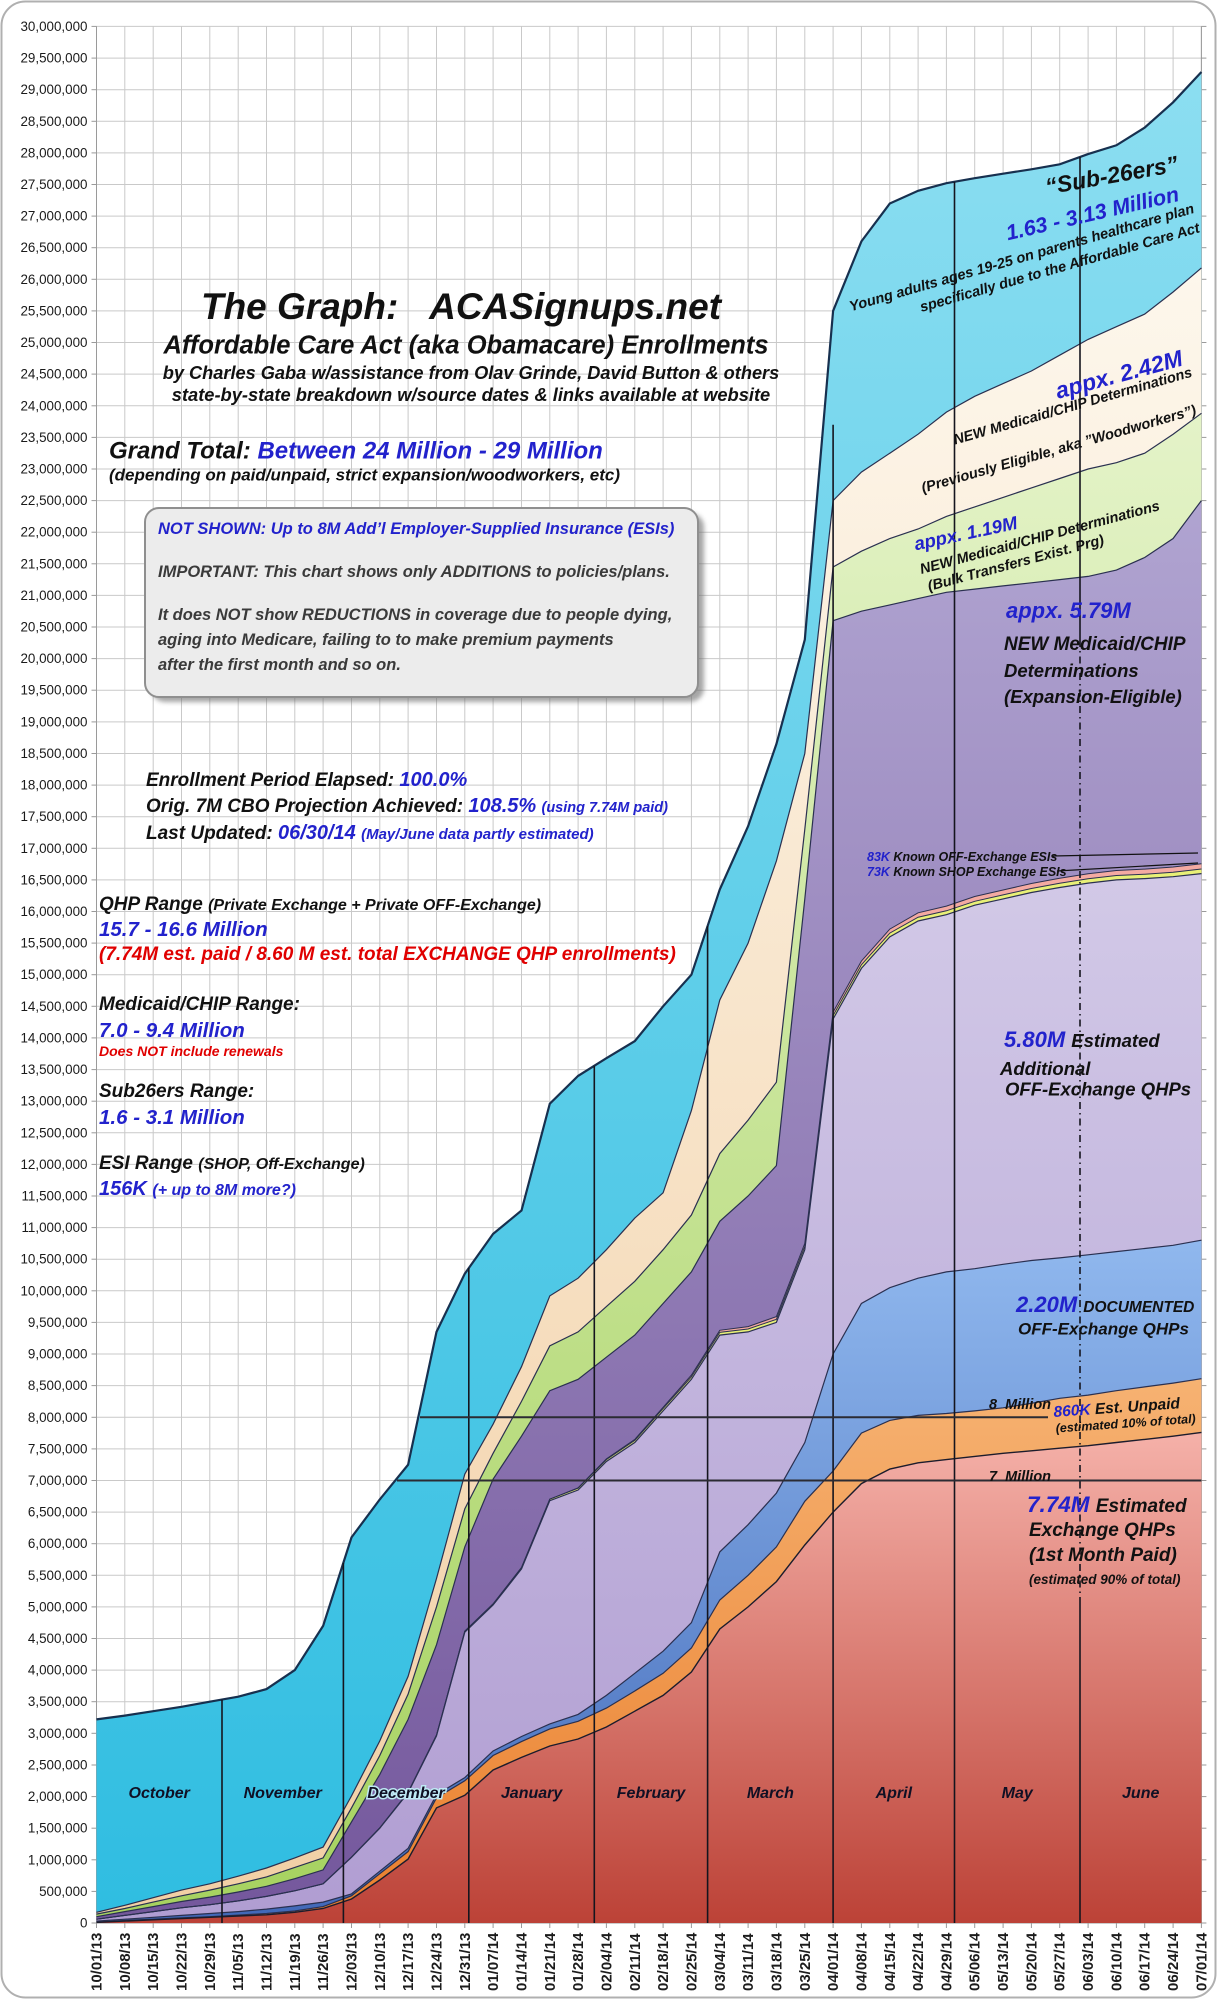 This screenshot has width=1217, height=2005. Describe the element at coordinates (183, 929) in the screenshot. I see `svg-text: 15.7 - 16.6 Million` at that location.